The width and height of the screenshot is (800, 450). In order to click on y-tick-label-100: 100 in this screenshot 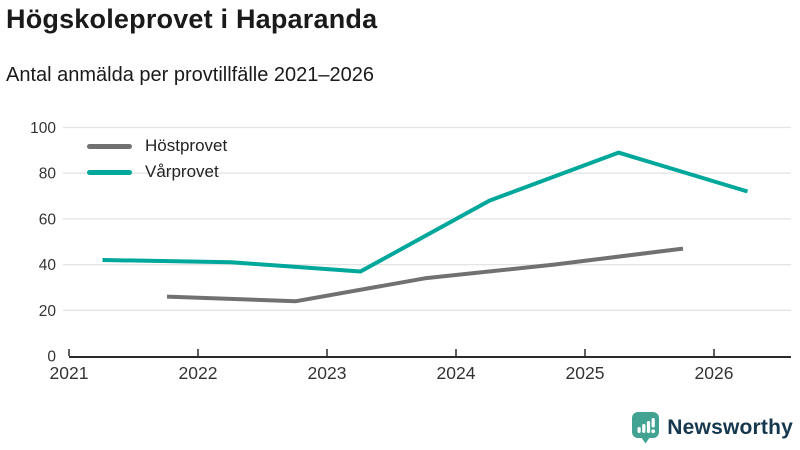, I will do `click(43, 128)`.